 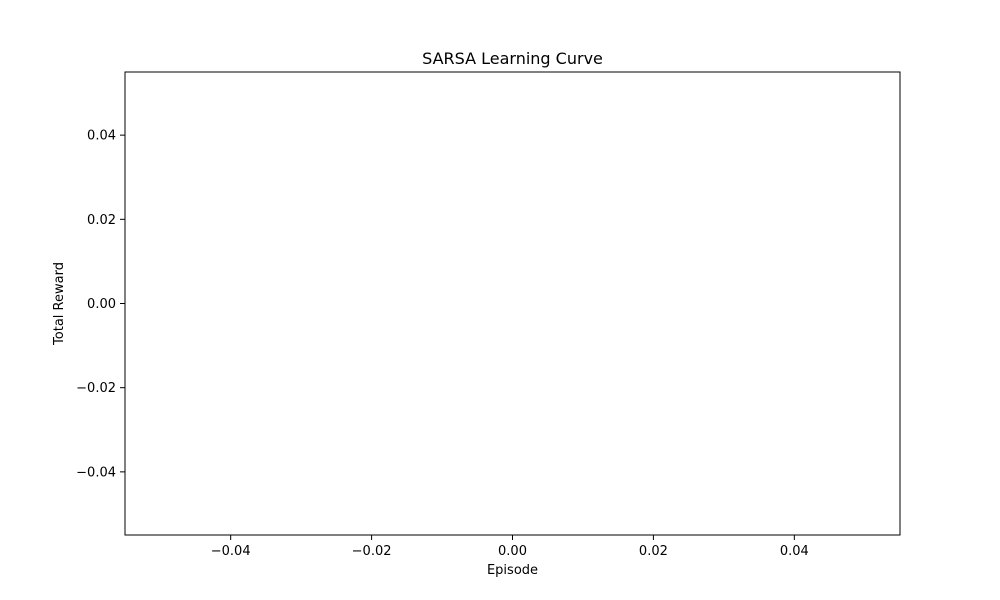 What do you see at coordinates (372, 551) in the screenshot?
I see `x-tick-label: −0.02` at bounding box center [372, 551].